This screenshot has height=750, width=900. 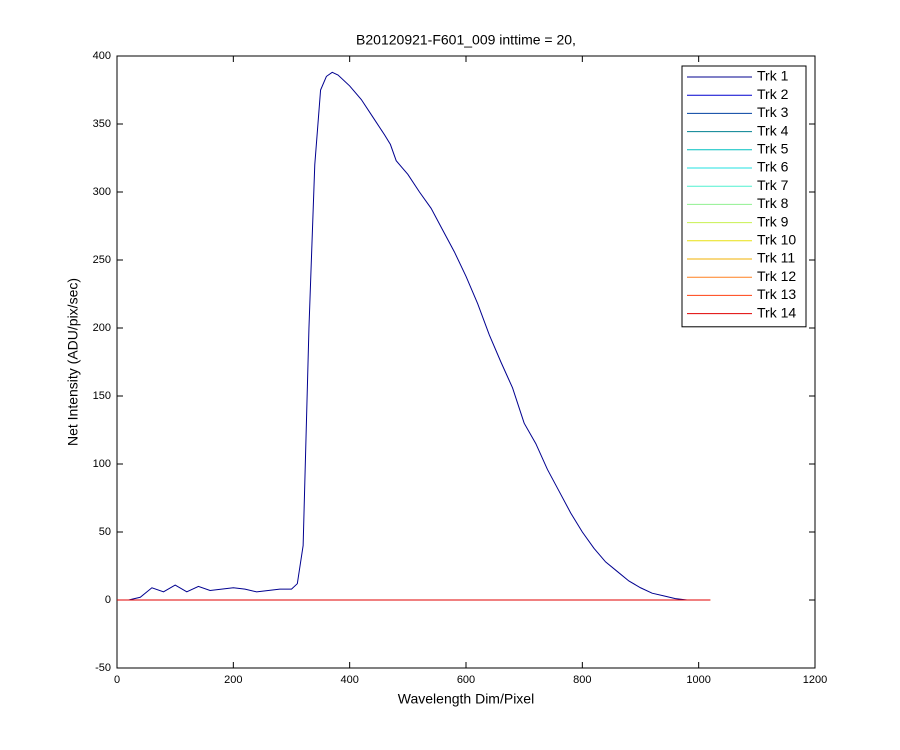 What do you see at coordinates (776, 258) in the screenshot?
I see `legend-label: Trk 11` at bounding box center [776, 258].